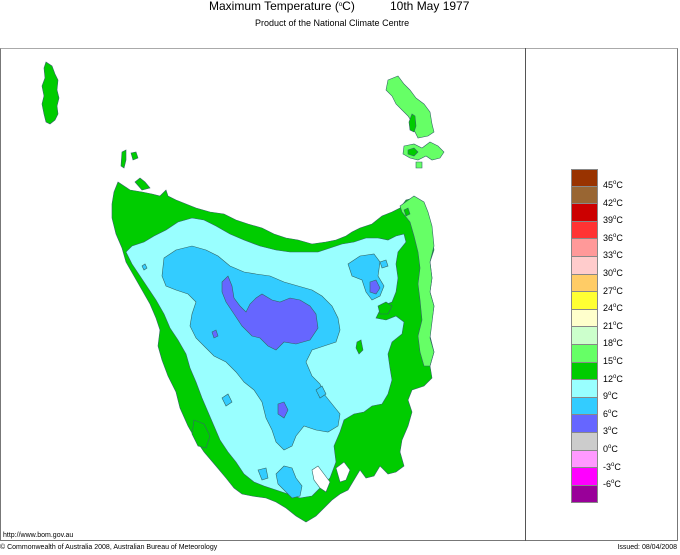  What do you see at coordinates (612, 484) in the screenshot?
I see `legend-label: -6oC` at bounding box center [612, 484].